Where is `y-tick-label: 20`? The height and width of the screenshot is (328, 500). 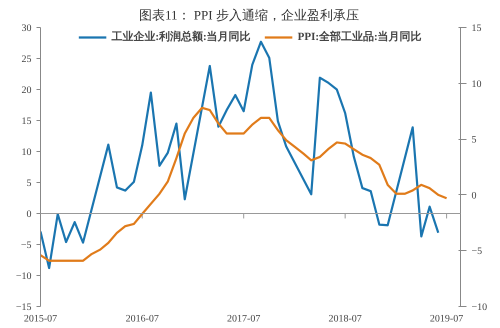 y-tick-label: 20 is located at coordinates (27, 90).